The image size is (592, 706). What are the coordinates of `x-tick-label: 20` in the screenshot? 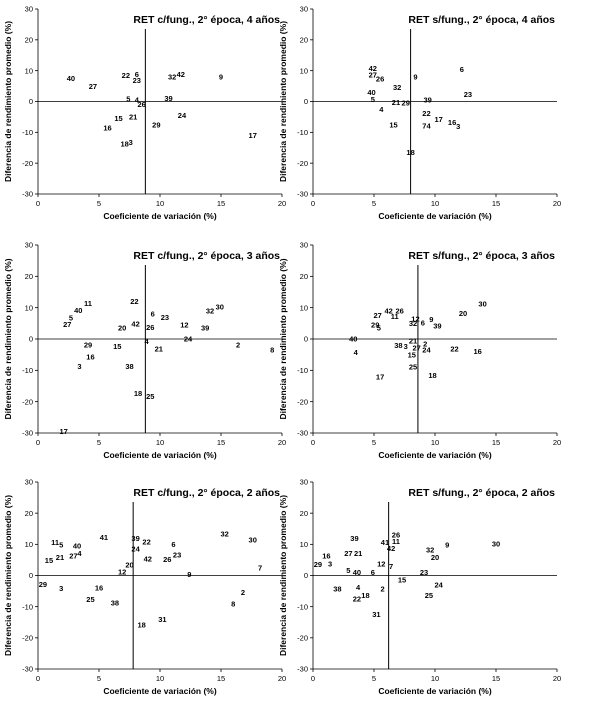 It's located at (557, 203).